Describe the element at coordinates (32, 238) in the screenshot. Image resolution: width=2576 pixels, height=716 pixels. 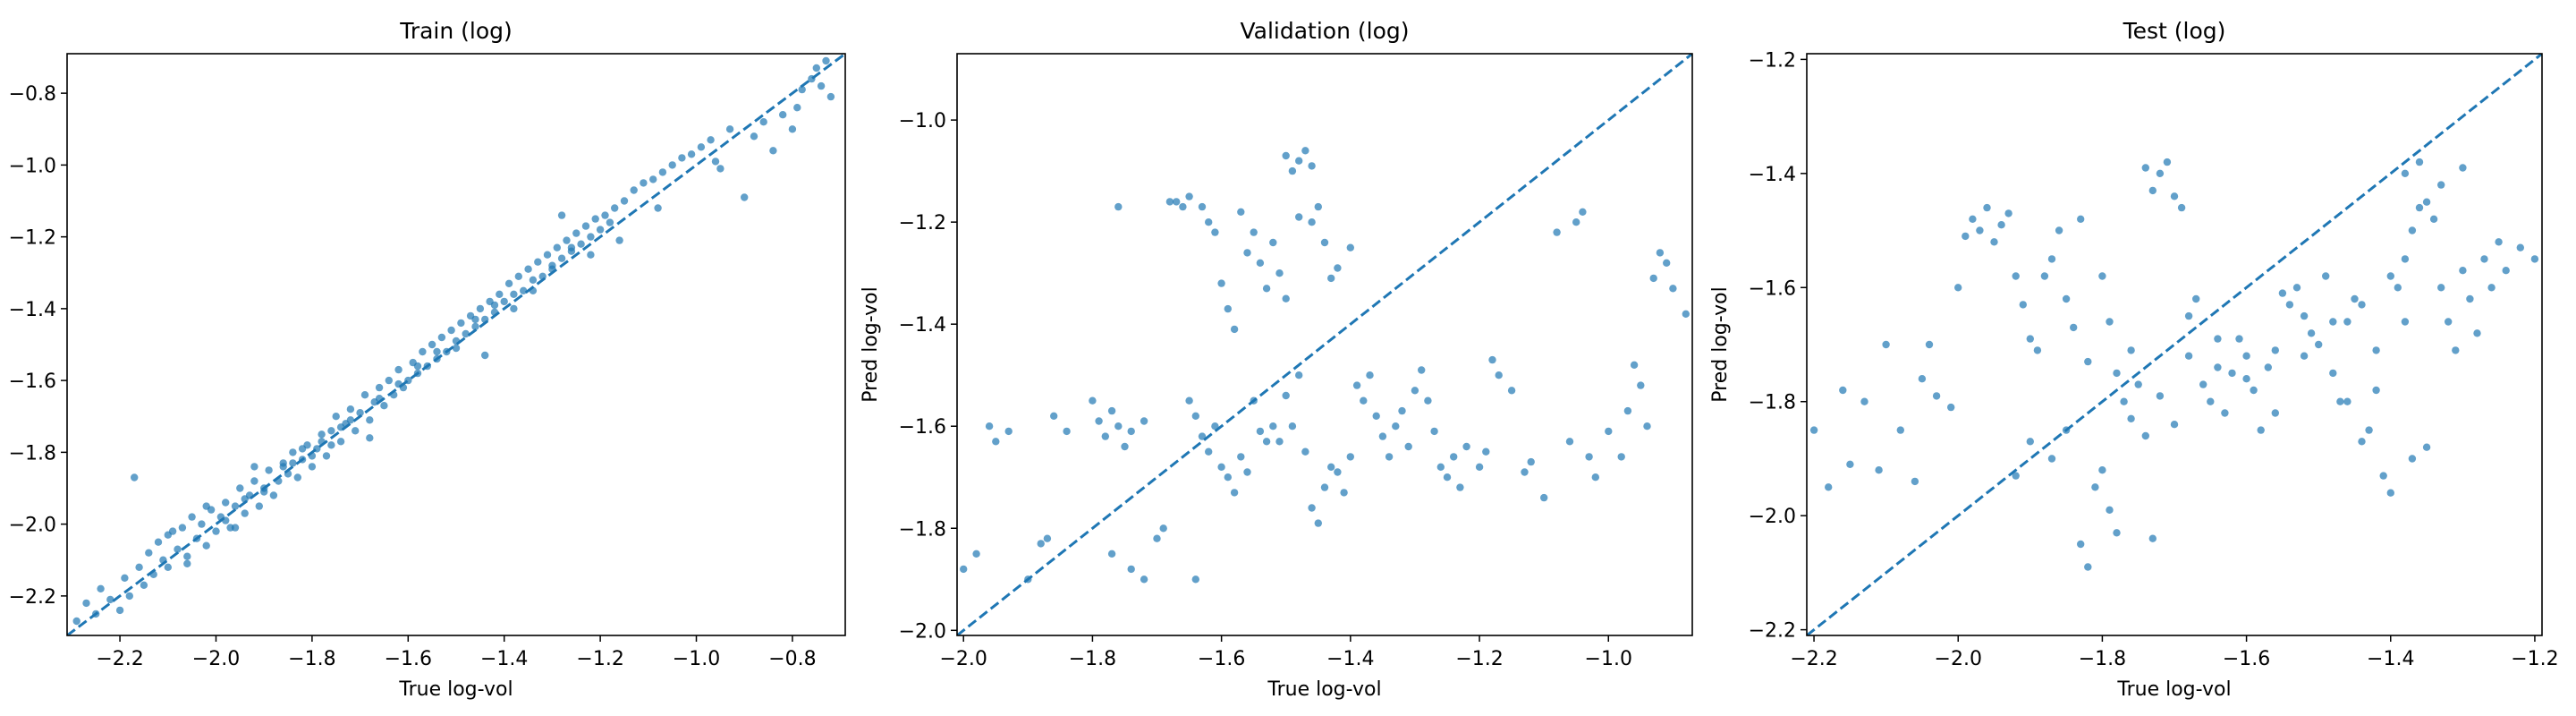
I see `y-tick-label: −1.2` at that location.